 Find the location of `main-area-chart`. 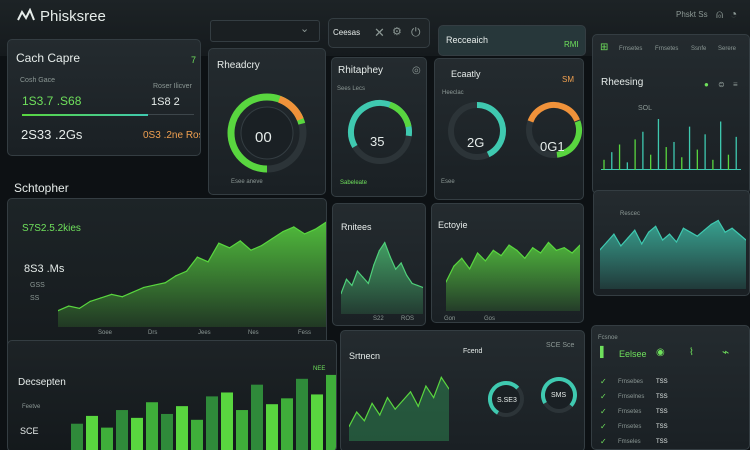

main-area-chart is located at coordinates (192, 274).